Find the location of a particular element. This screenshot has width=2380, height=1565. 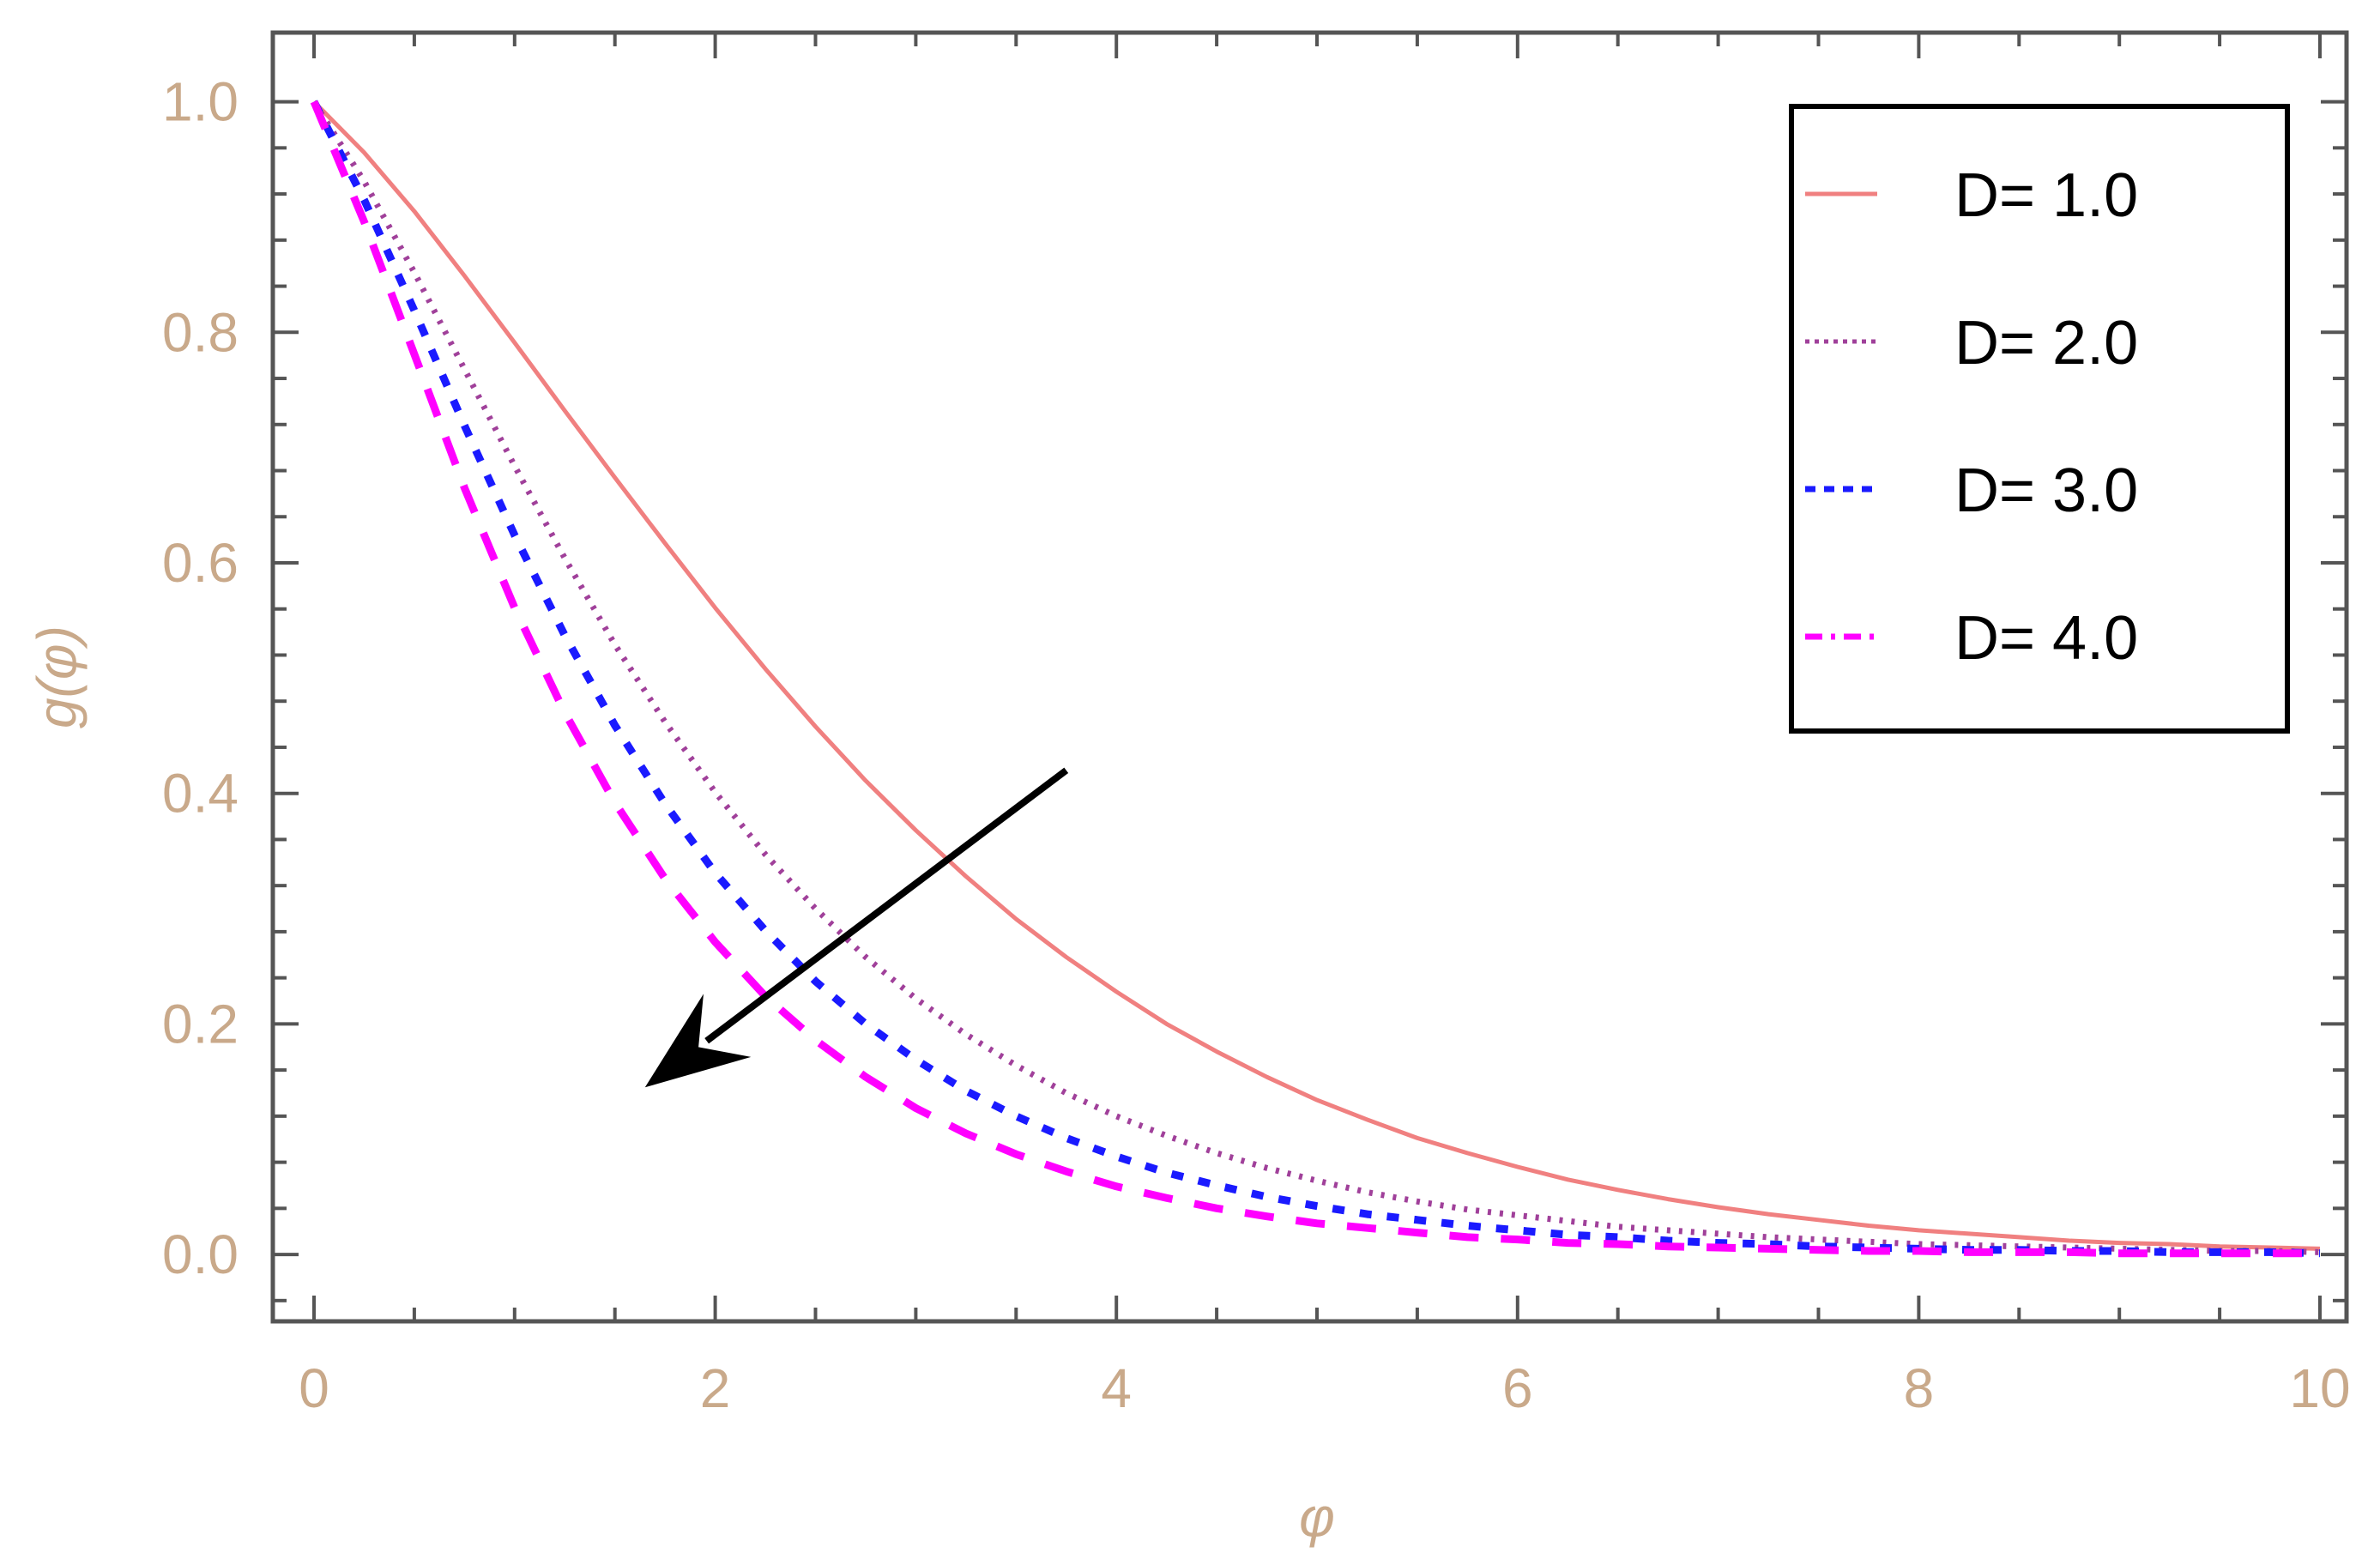

x-tick-label: 0 is located at coordinates (314, 1388).